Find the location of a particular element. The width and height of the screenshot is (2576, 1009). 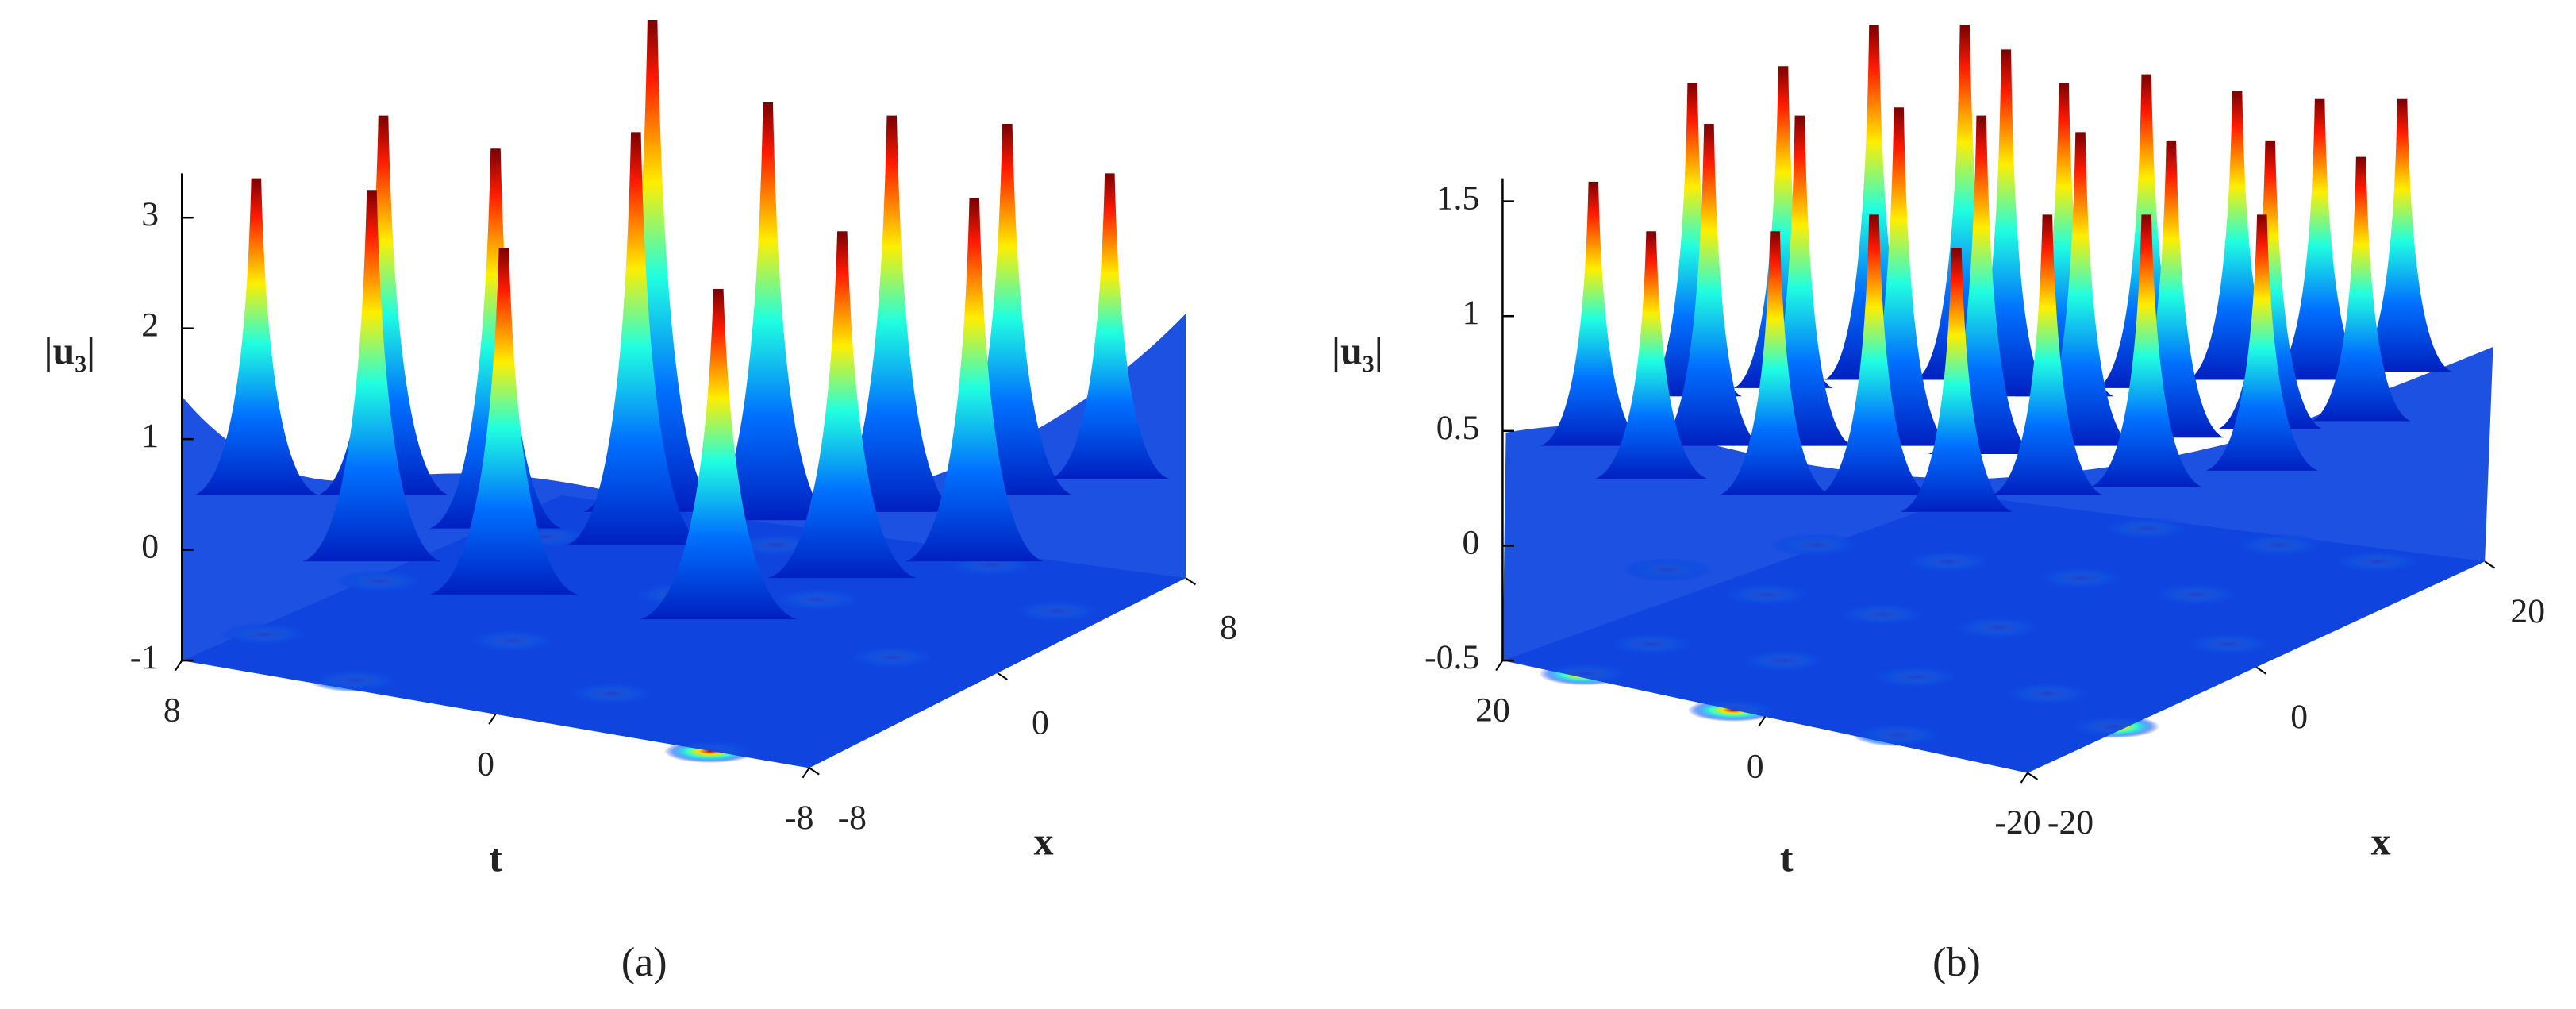

caption: (a) is located at coordinates (644, 962).